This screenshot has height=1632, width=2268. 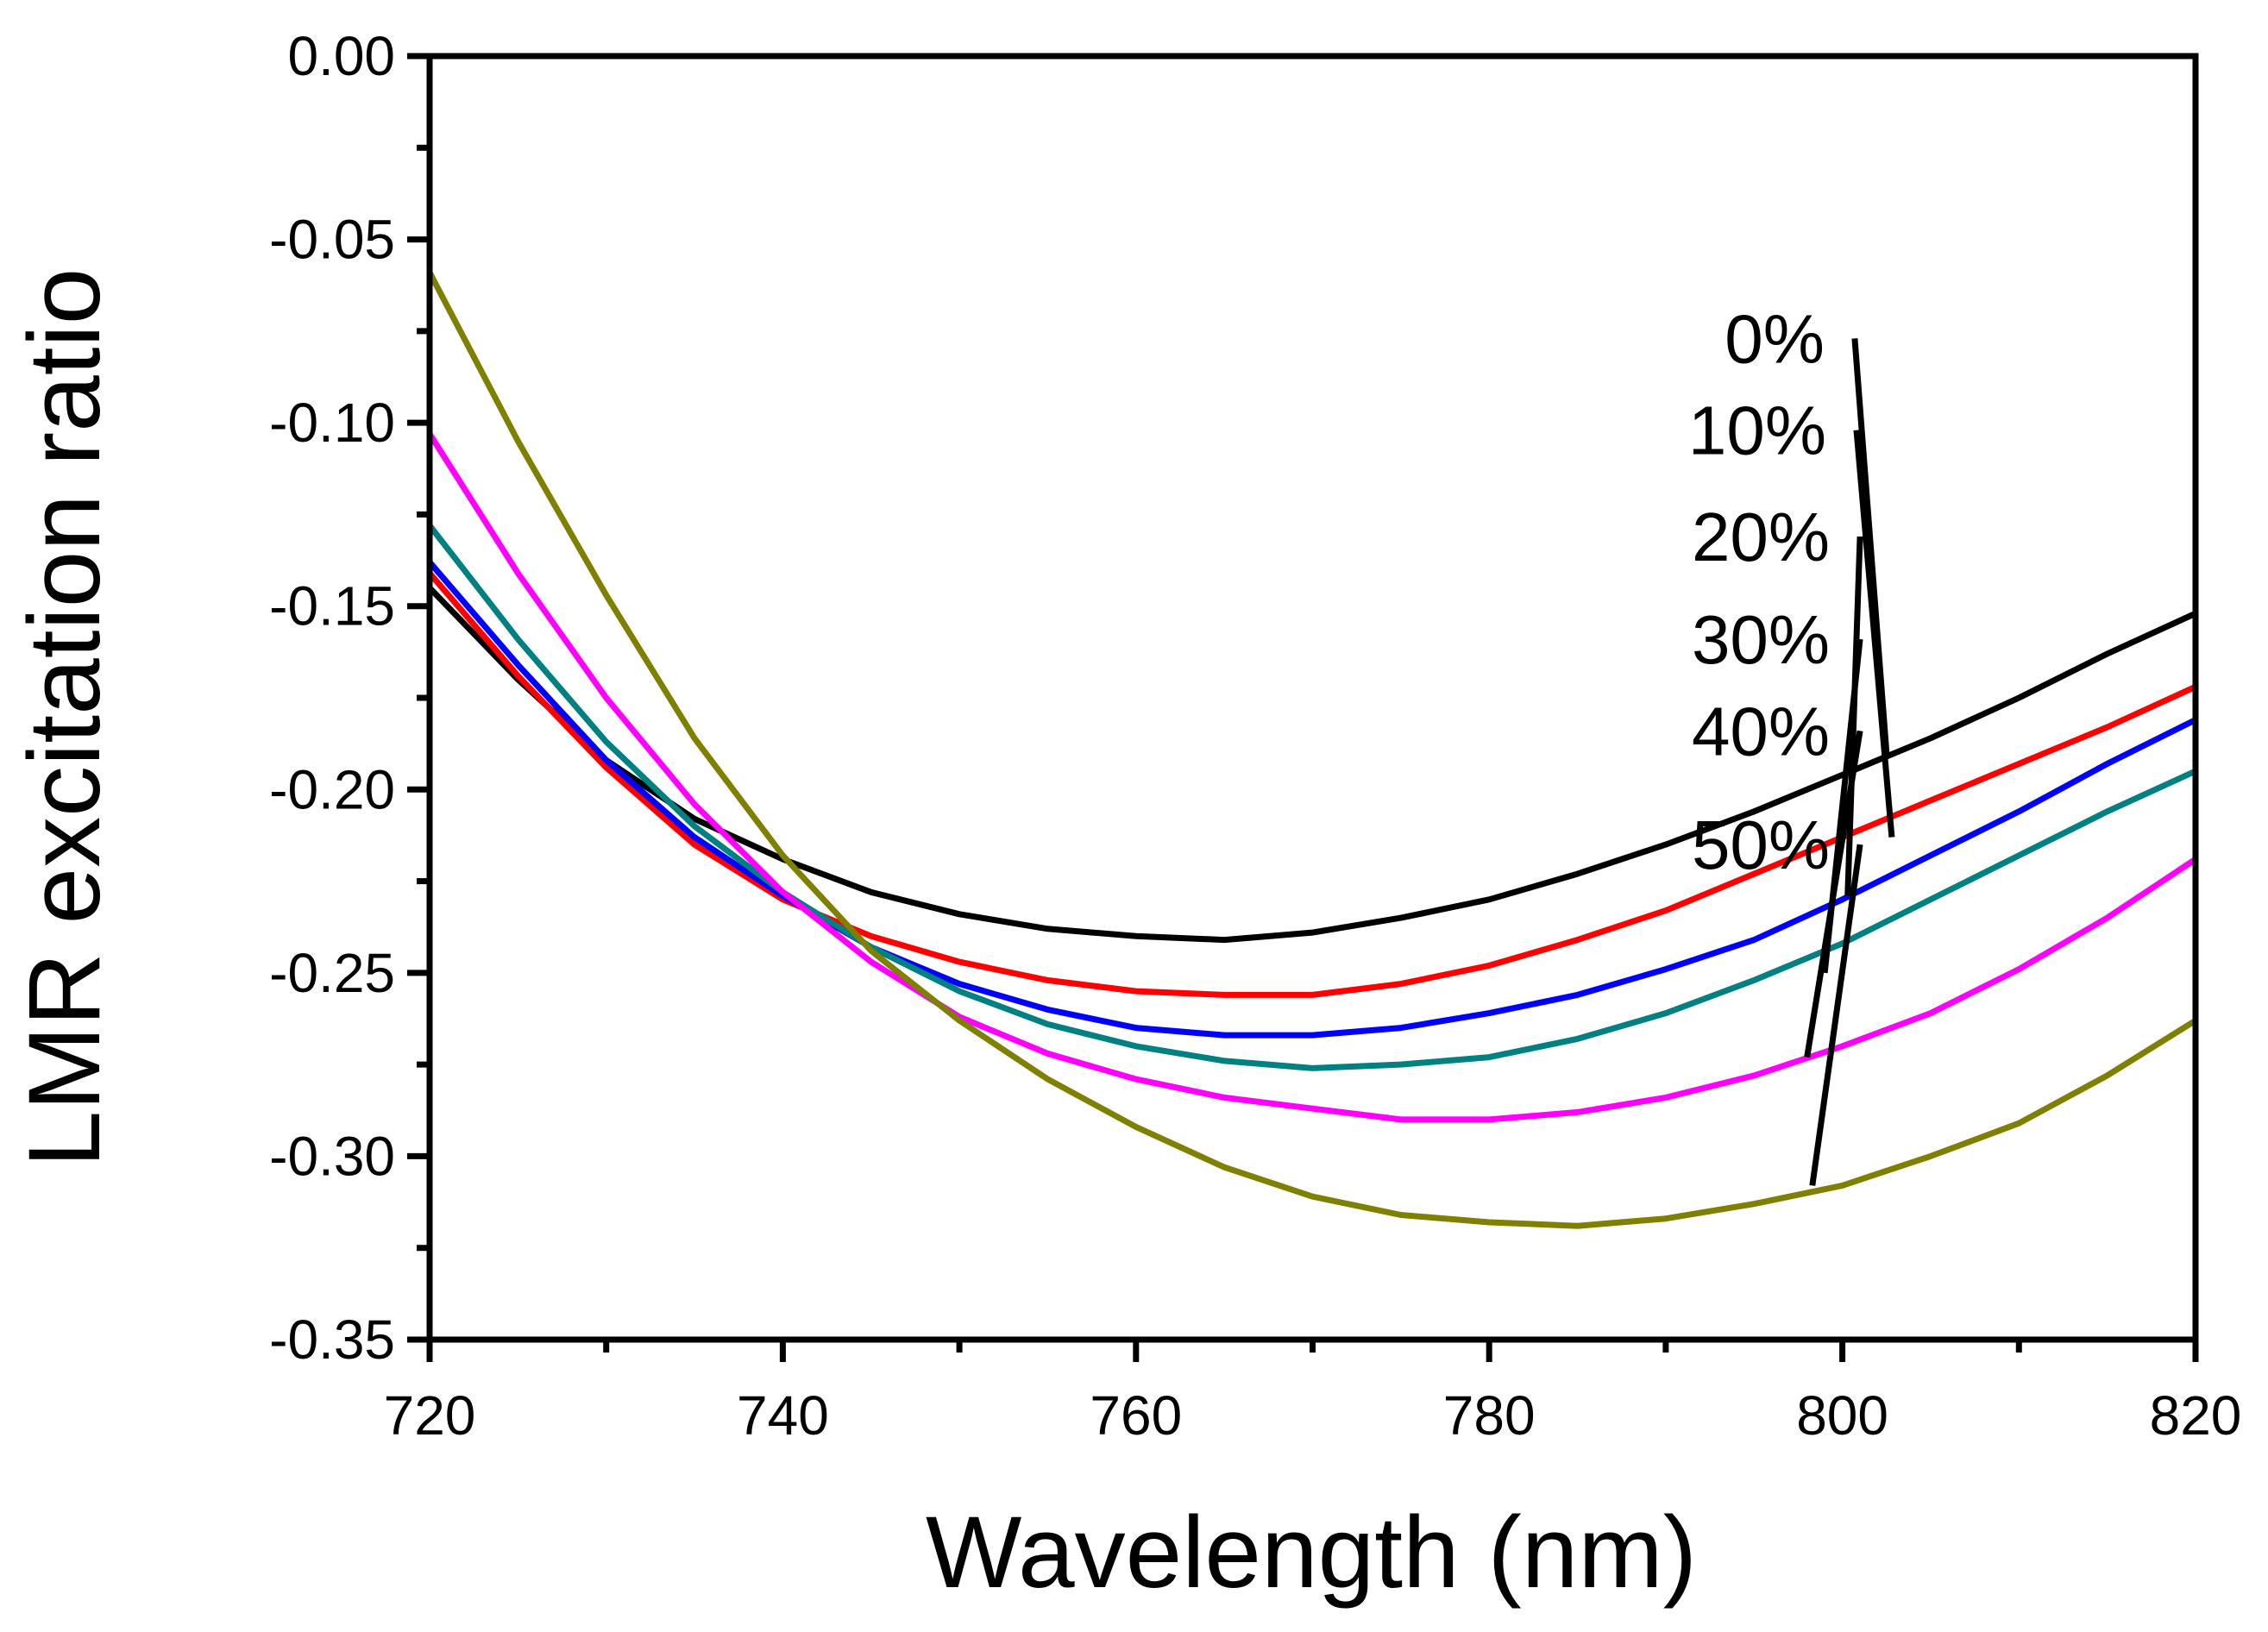 I want to click on y-tick-label: -0.35, so click(x=332, y=1340).